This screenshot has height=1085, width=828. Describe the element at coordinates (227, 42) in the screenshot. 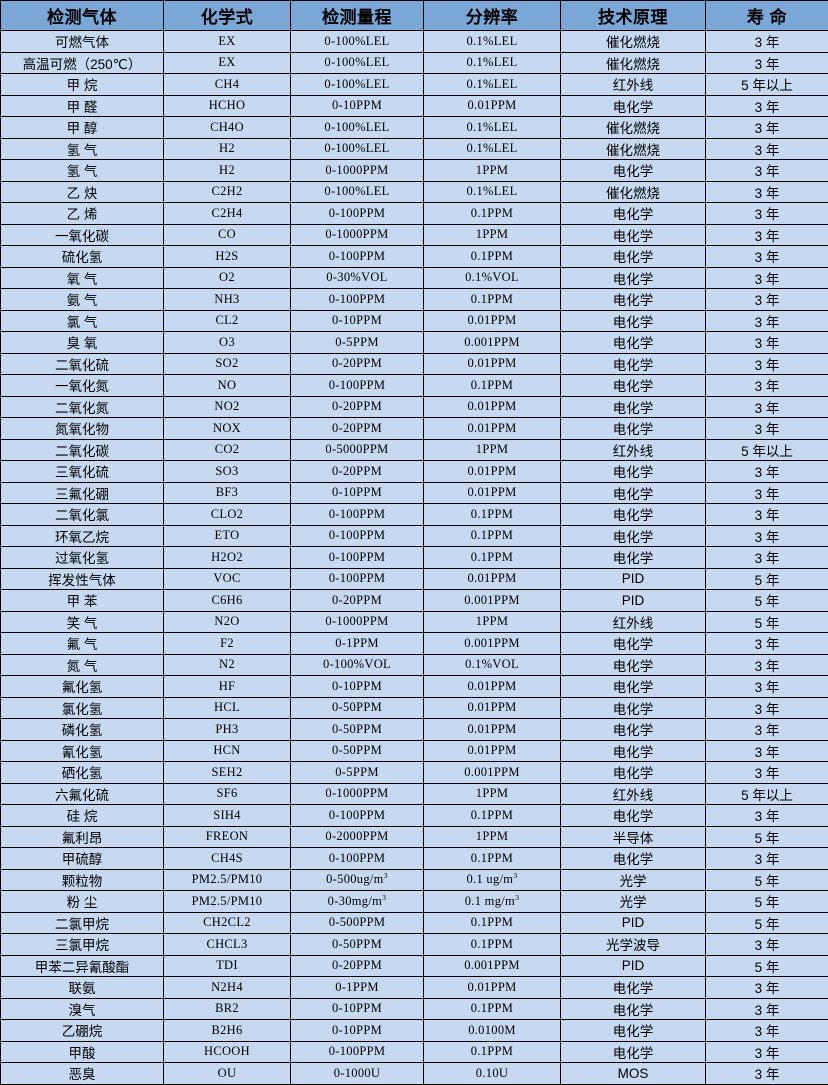

I see `cell-form: EX` at that location.